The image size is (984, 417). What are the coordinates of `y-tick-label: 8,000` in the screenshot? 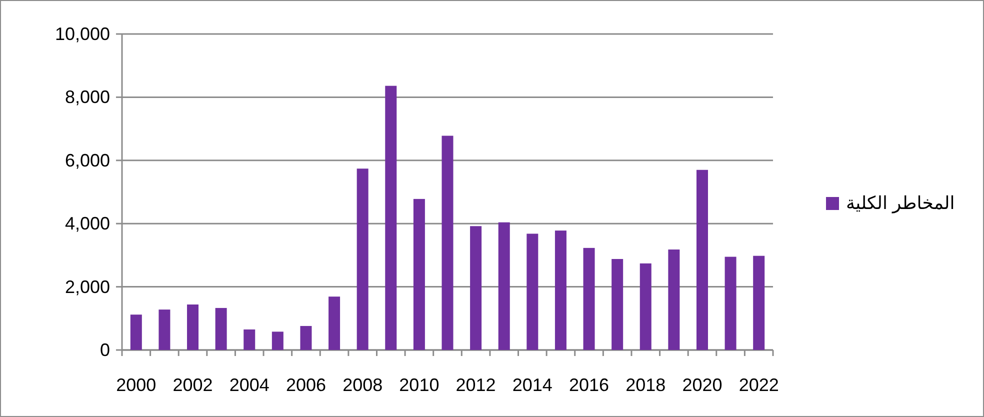 It's located at (87, 97).